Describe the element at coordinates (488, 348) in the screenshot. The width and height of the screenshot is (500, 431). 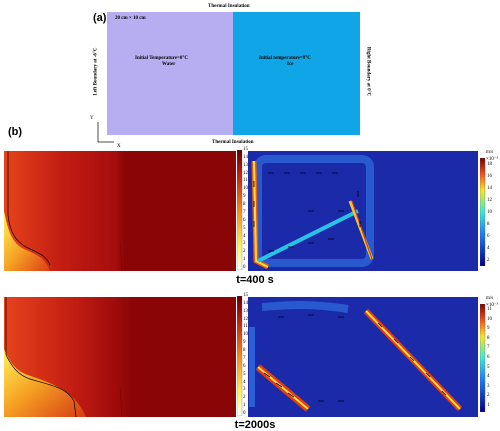
I see `velocity-tick-label: 7` at that location.